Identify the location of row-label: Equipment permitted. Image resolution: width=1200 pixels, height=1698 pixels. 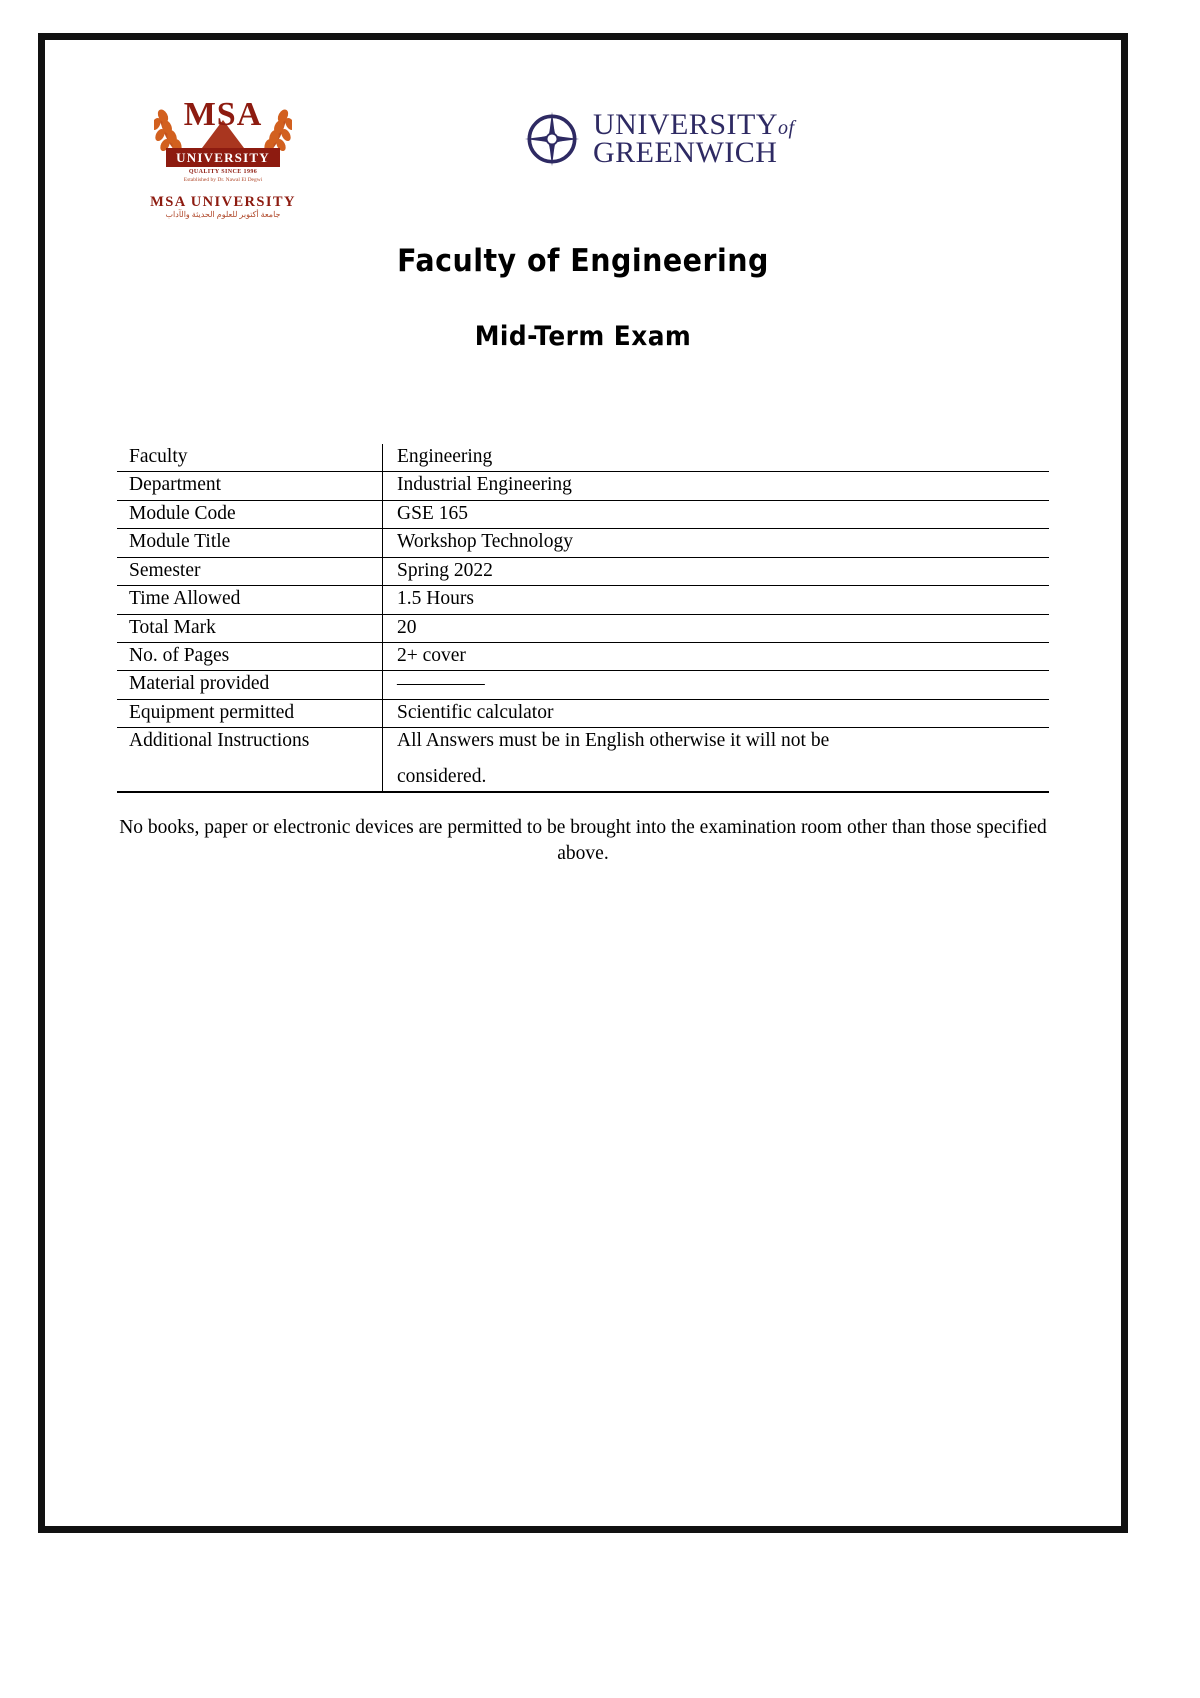
(250, 714).